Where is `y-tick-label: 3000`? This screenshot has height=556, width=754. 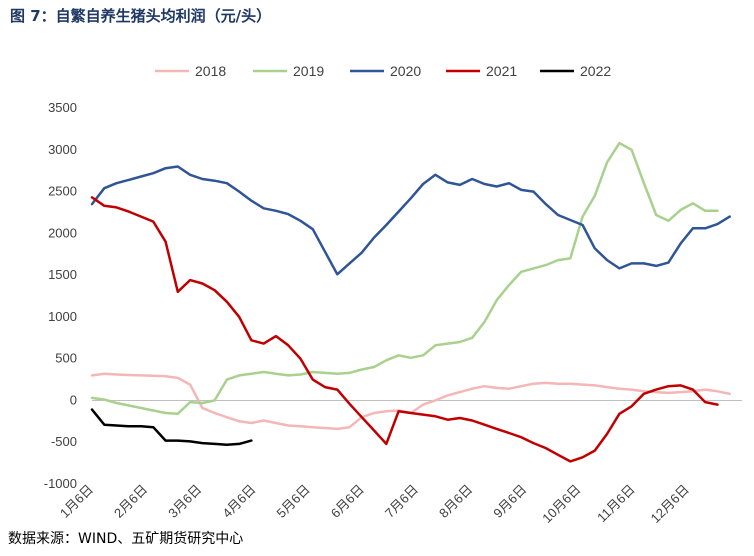
y-tick-label: 3000 is located at coordinates (62, 149).